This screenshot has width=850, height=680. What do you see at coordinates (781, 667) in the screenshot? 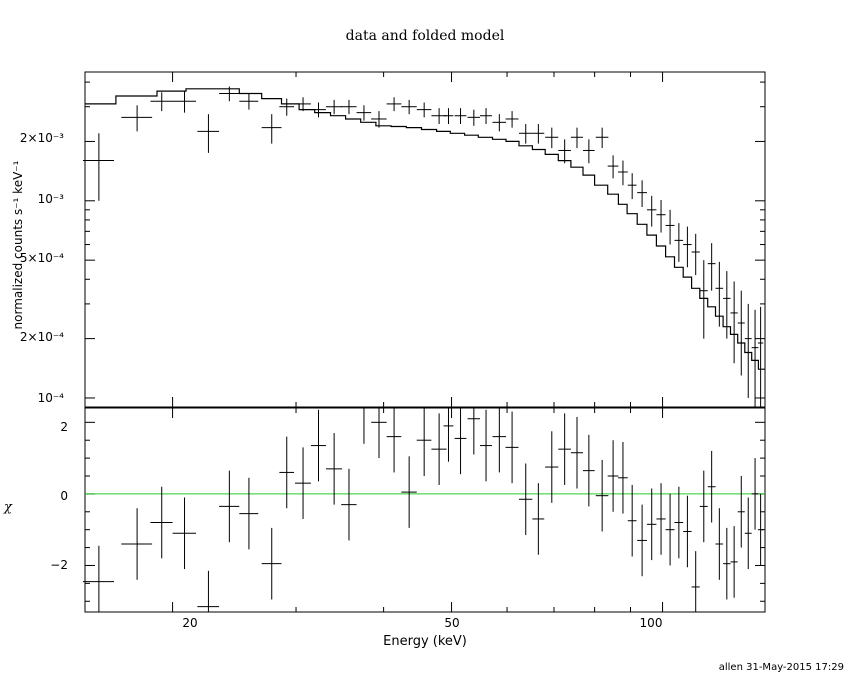
I see `footer-timestamp: allen 31-May-2015 17:29` at bounding box center [781, 667].